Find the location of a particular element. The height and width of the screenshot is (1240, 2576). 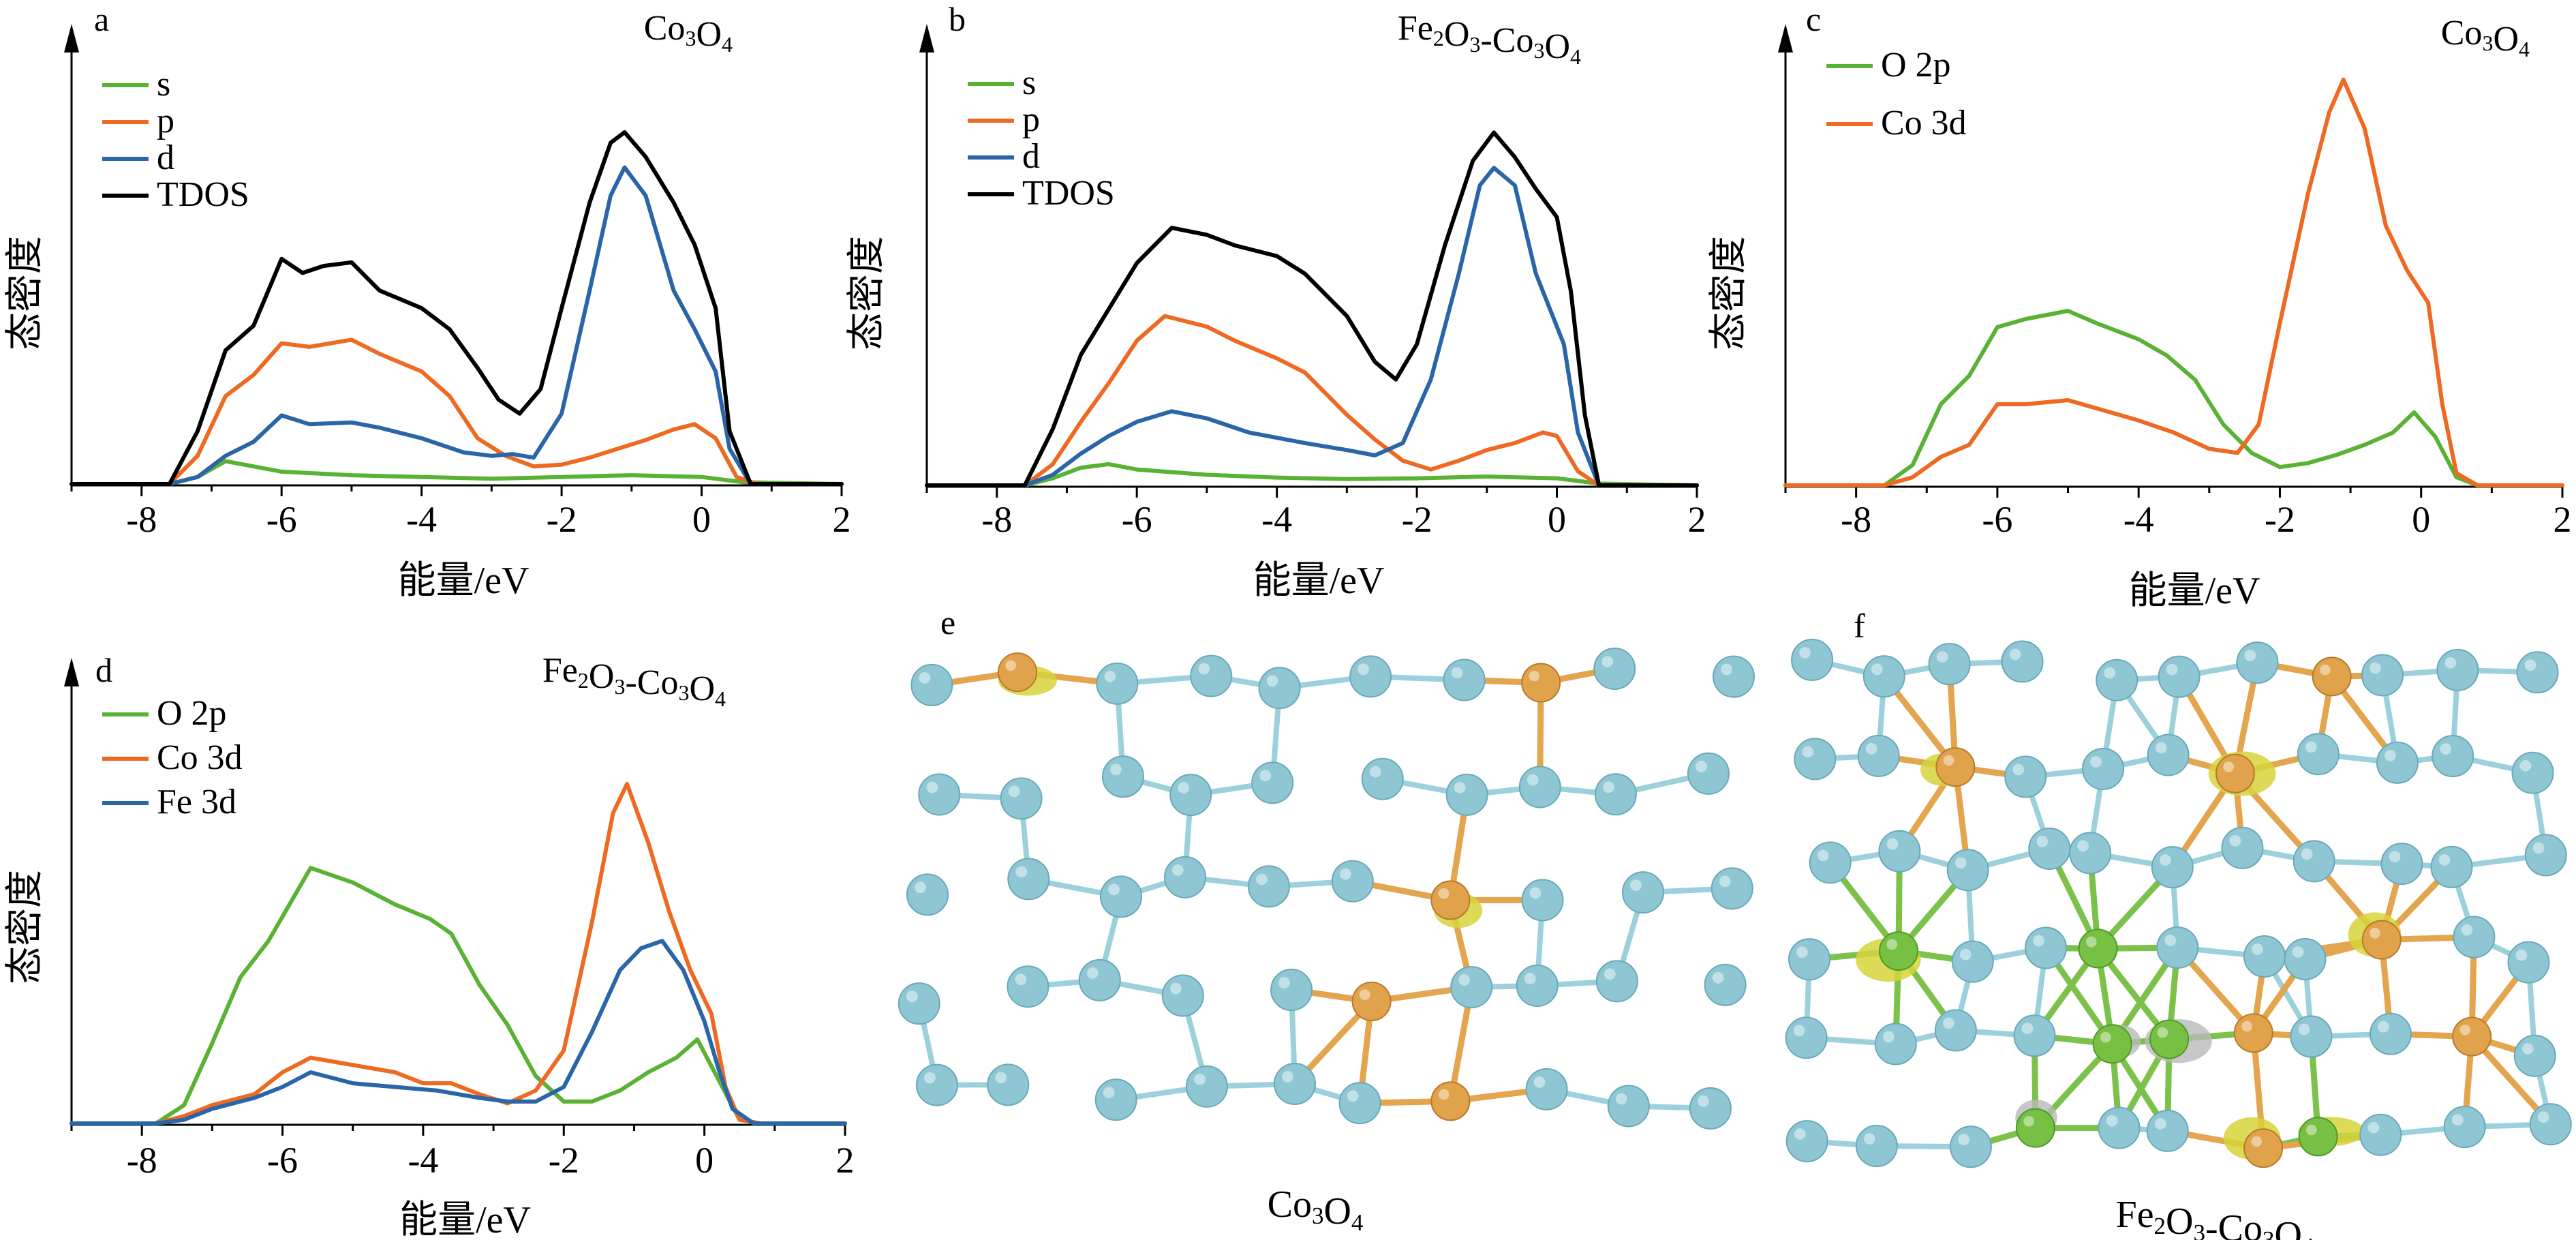

panel-letter: c is located at coordinates (1814, 19).